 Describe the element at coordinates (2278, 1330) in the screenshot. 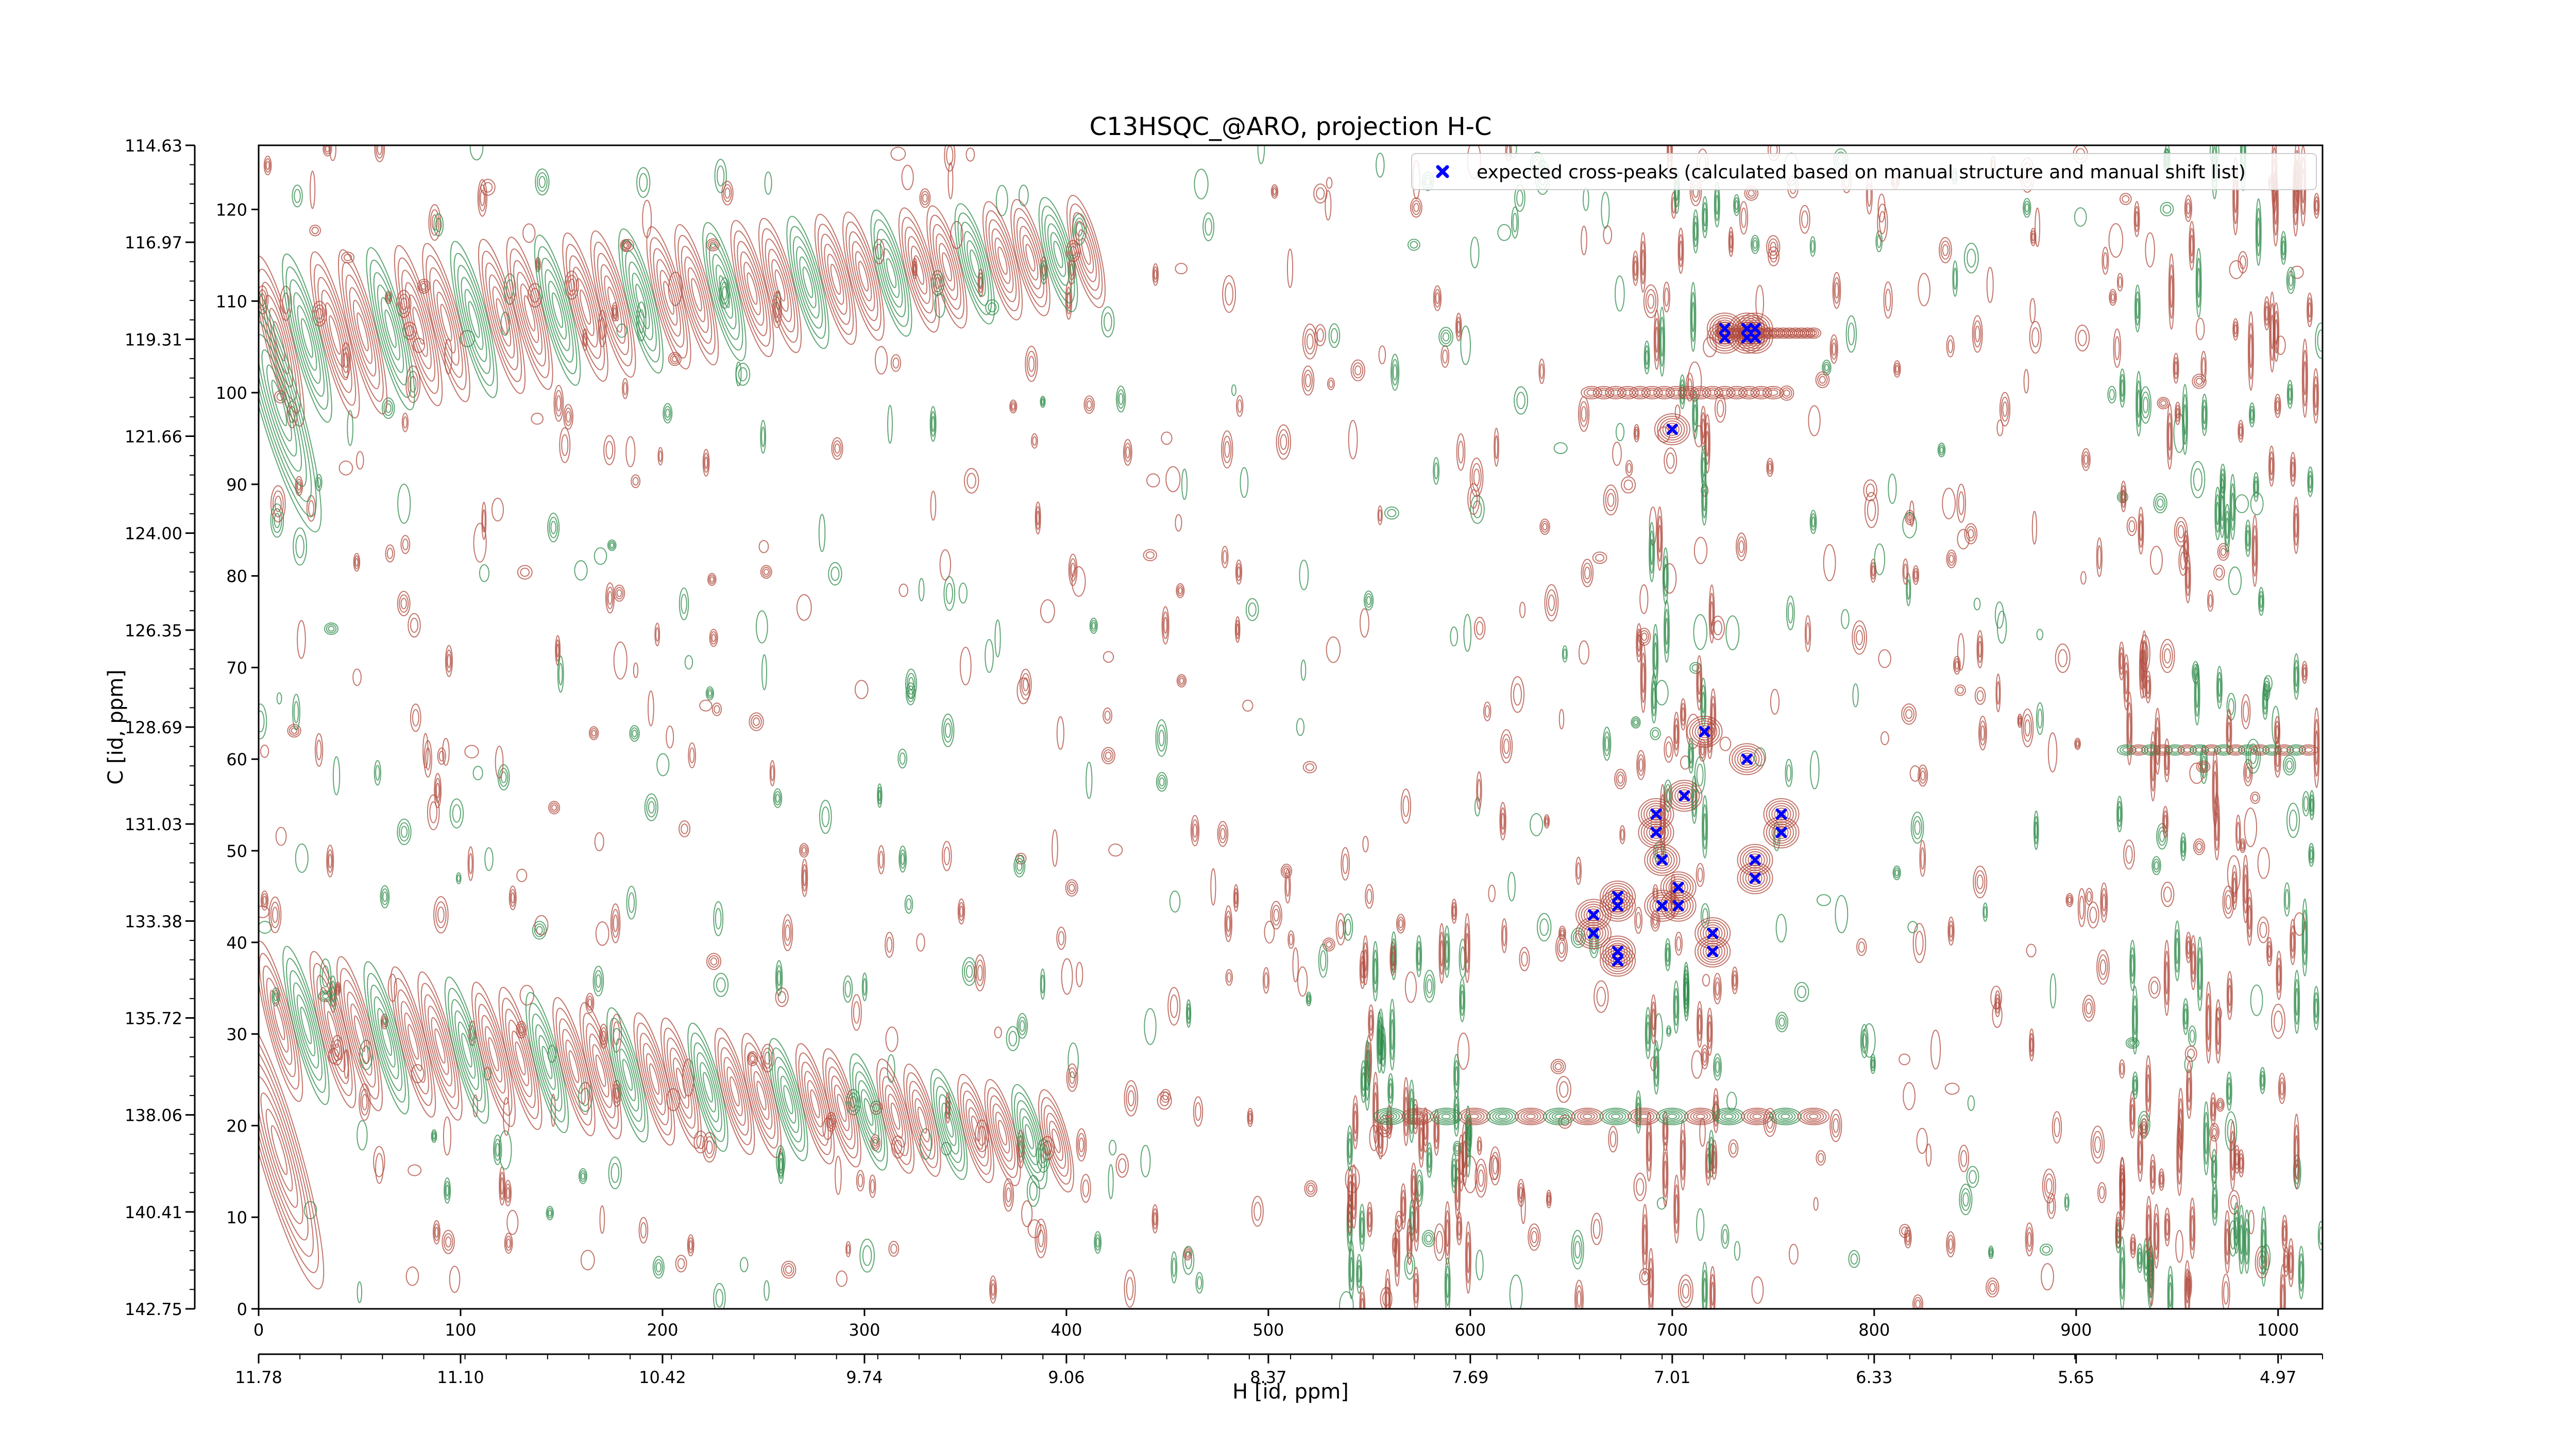

I see `x-tick-label: 1000` at that location.